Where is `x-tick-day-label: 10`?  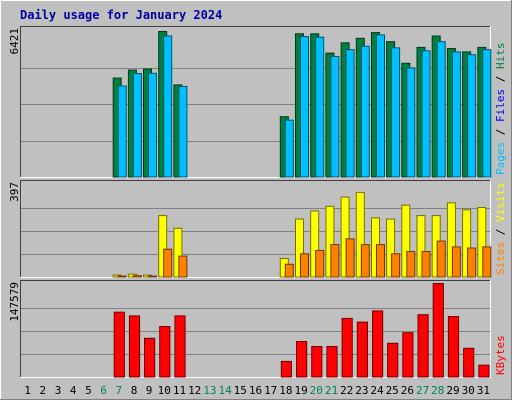 x-tick-day-label: 10 is located at coordinates (164, 390).